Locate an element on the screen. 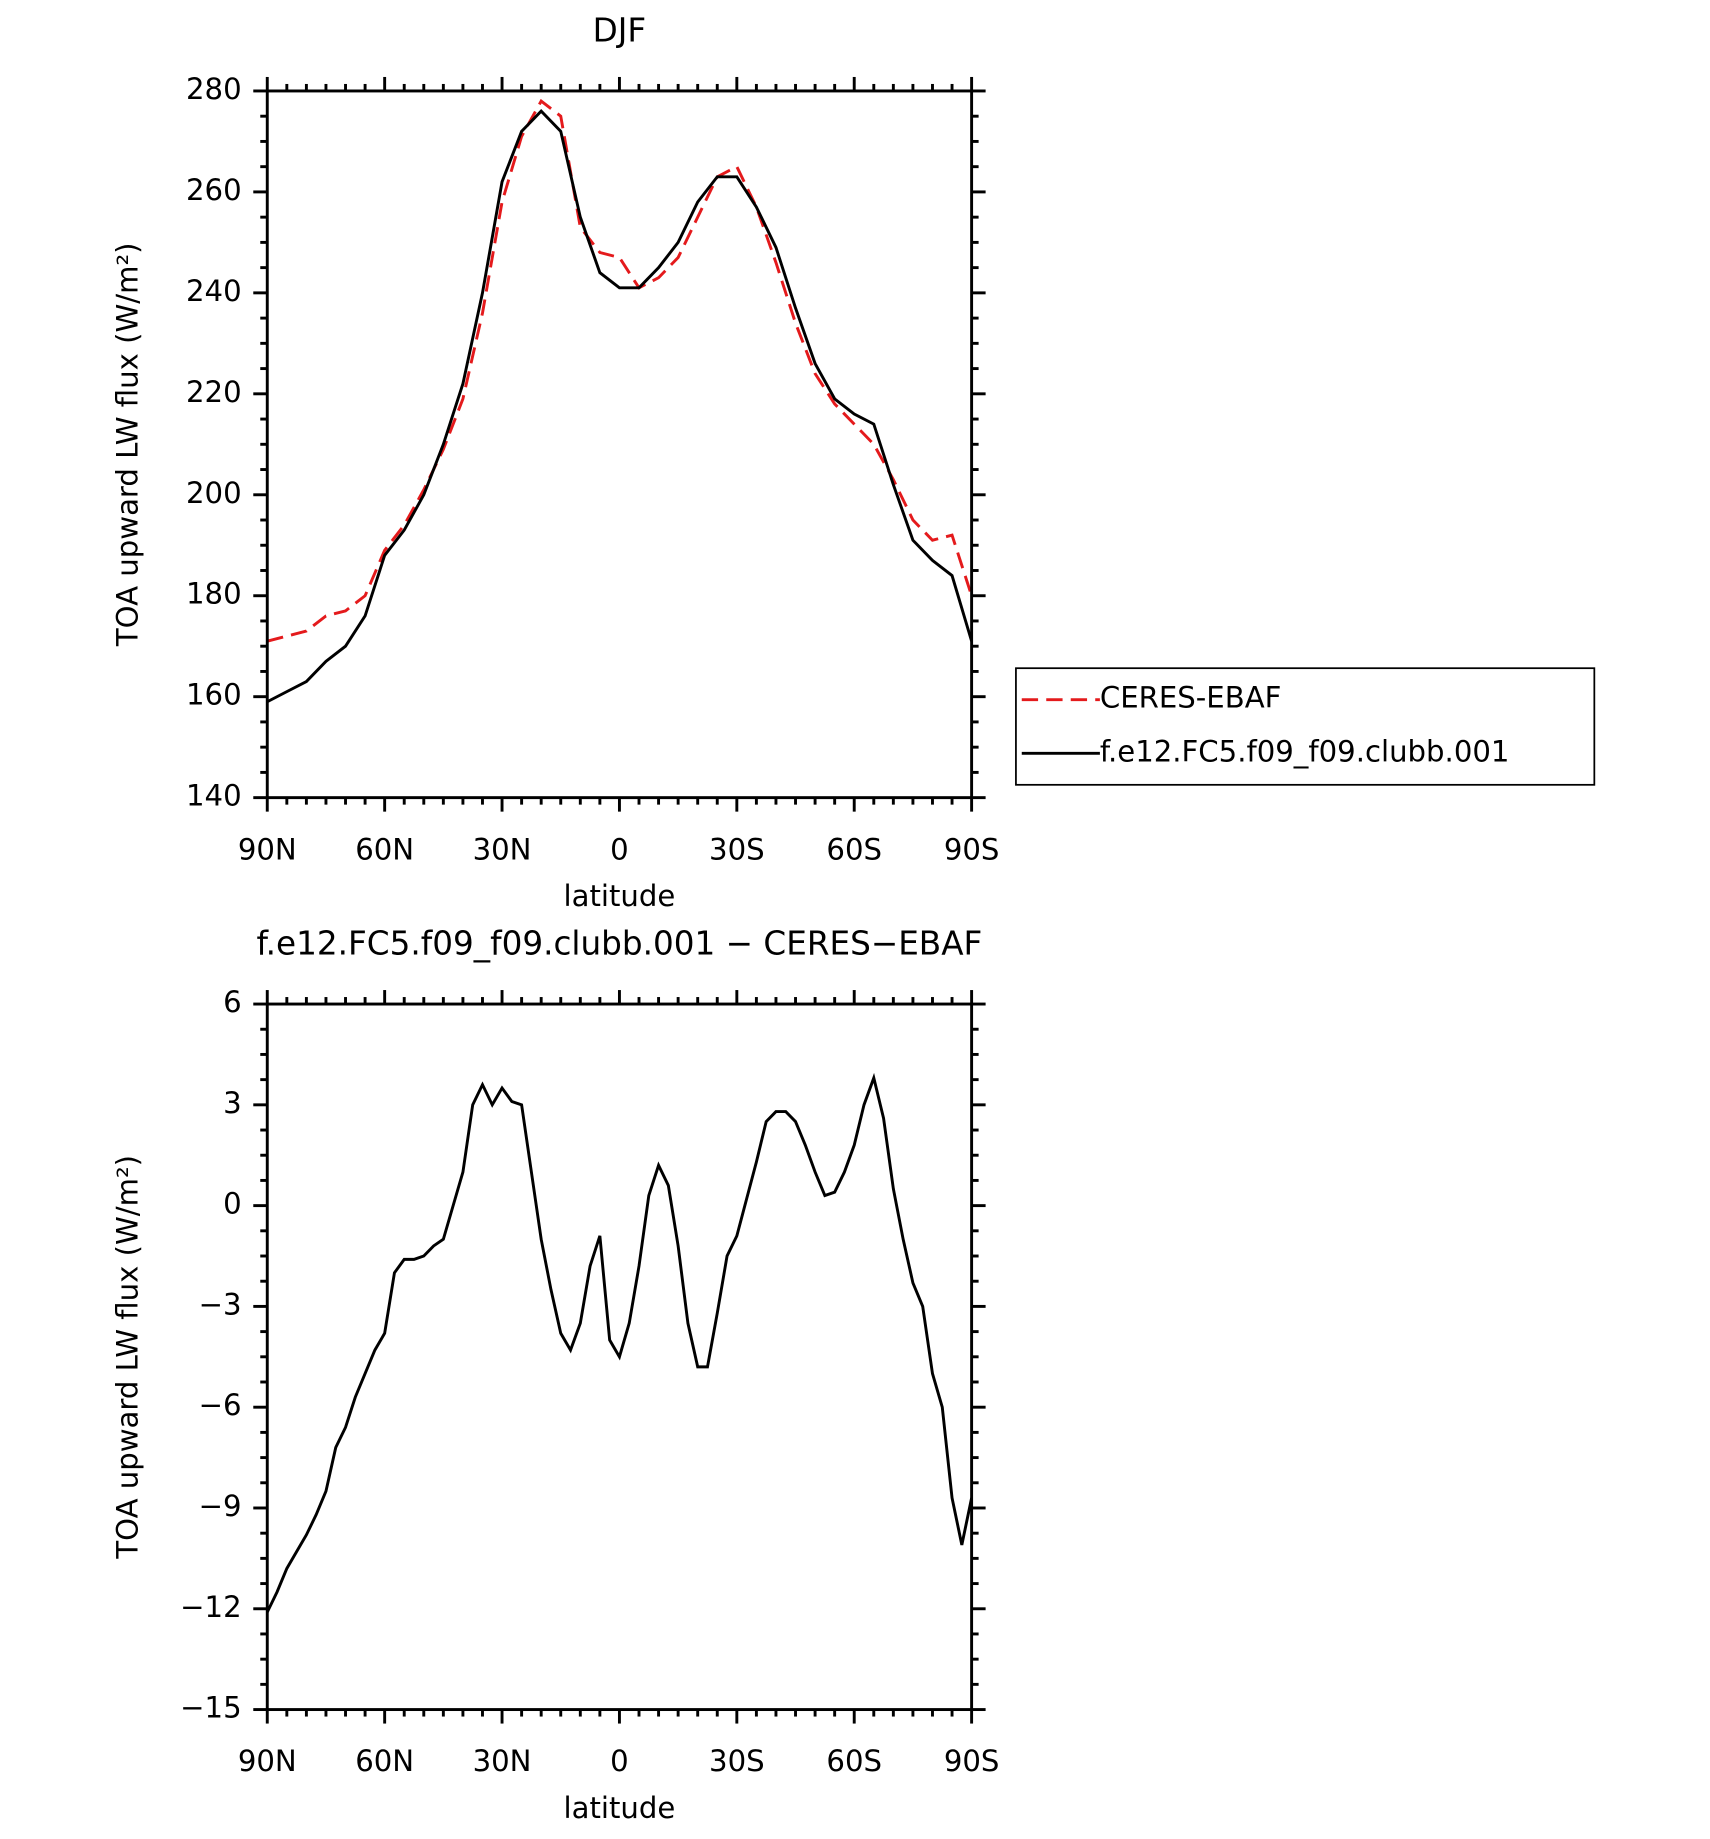 The width and height of the screenshot is (1710, 1839). legend-label: f.e12.FC5.f09_f09.clubb.001 is located at coordinates (1305, 751).